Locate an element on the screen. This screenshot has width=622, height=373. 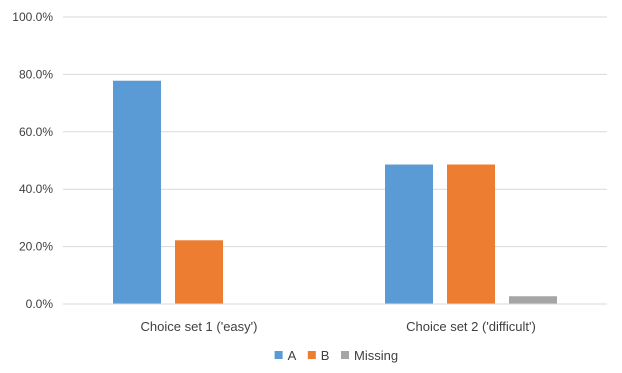
y-tick-label: 0.0% is located at coordinates (40, 304).